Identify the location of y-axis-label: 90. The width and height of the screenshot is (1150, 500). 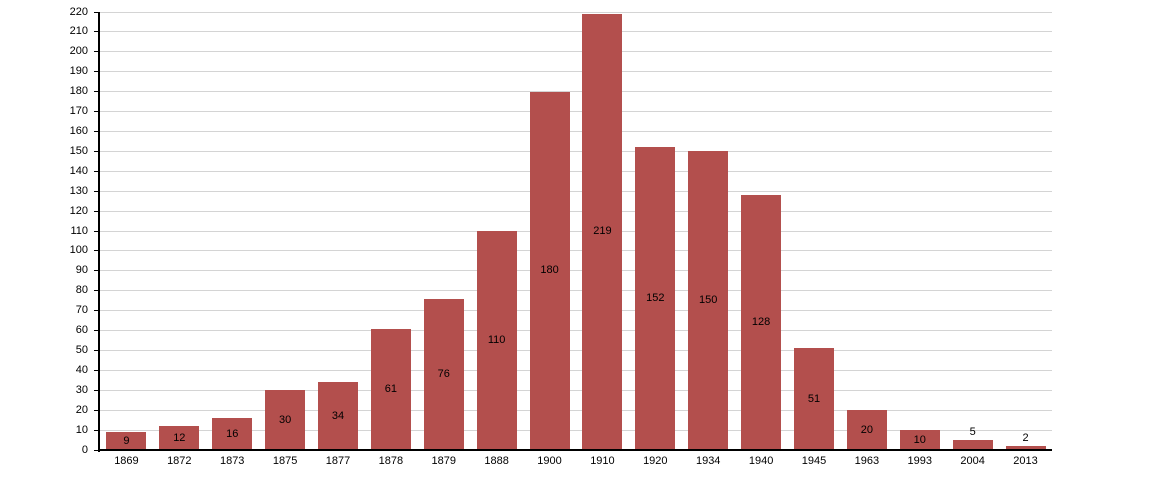
(81, 270).